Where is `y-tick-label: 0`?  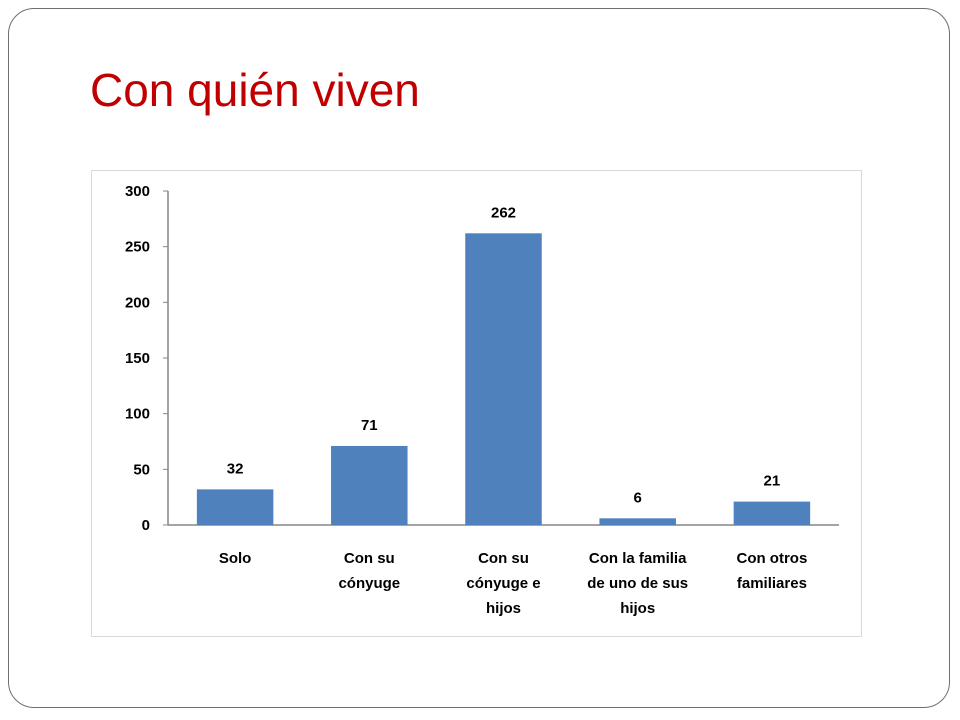 y-tick-label: 0 is located at coordinates (146, 525).